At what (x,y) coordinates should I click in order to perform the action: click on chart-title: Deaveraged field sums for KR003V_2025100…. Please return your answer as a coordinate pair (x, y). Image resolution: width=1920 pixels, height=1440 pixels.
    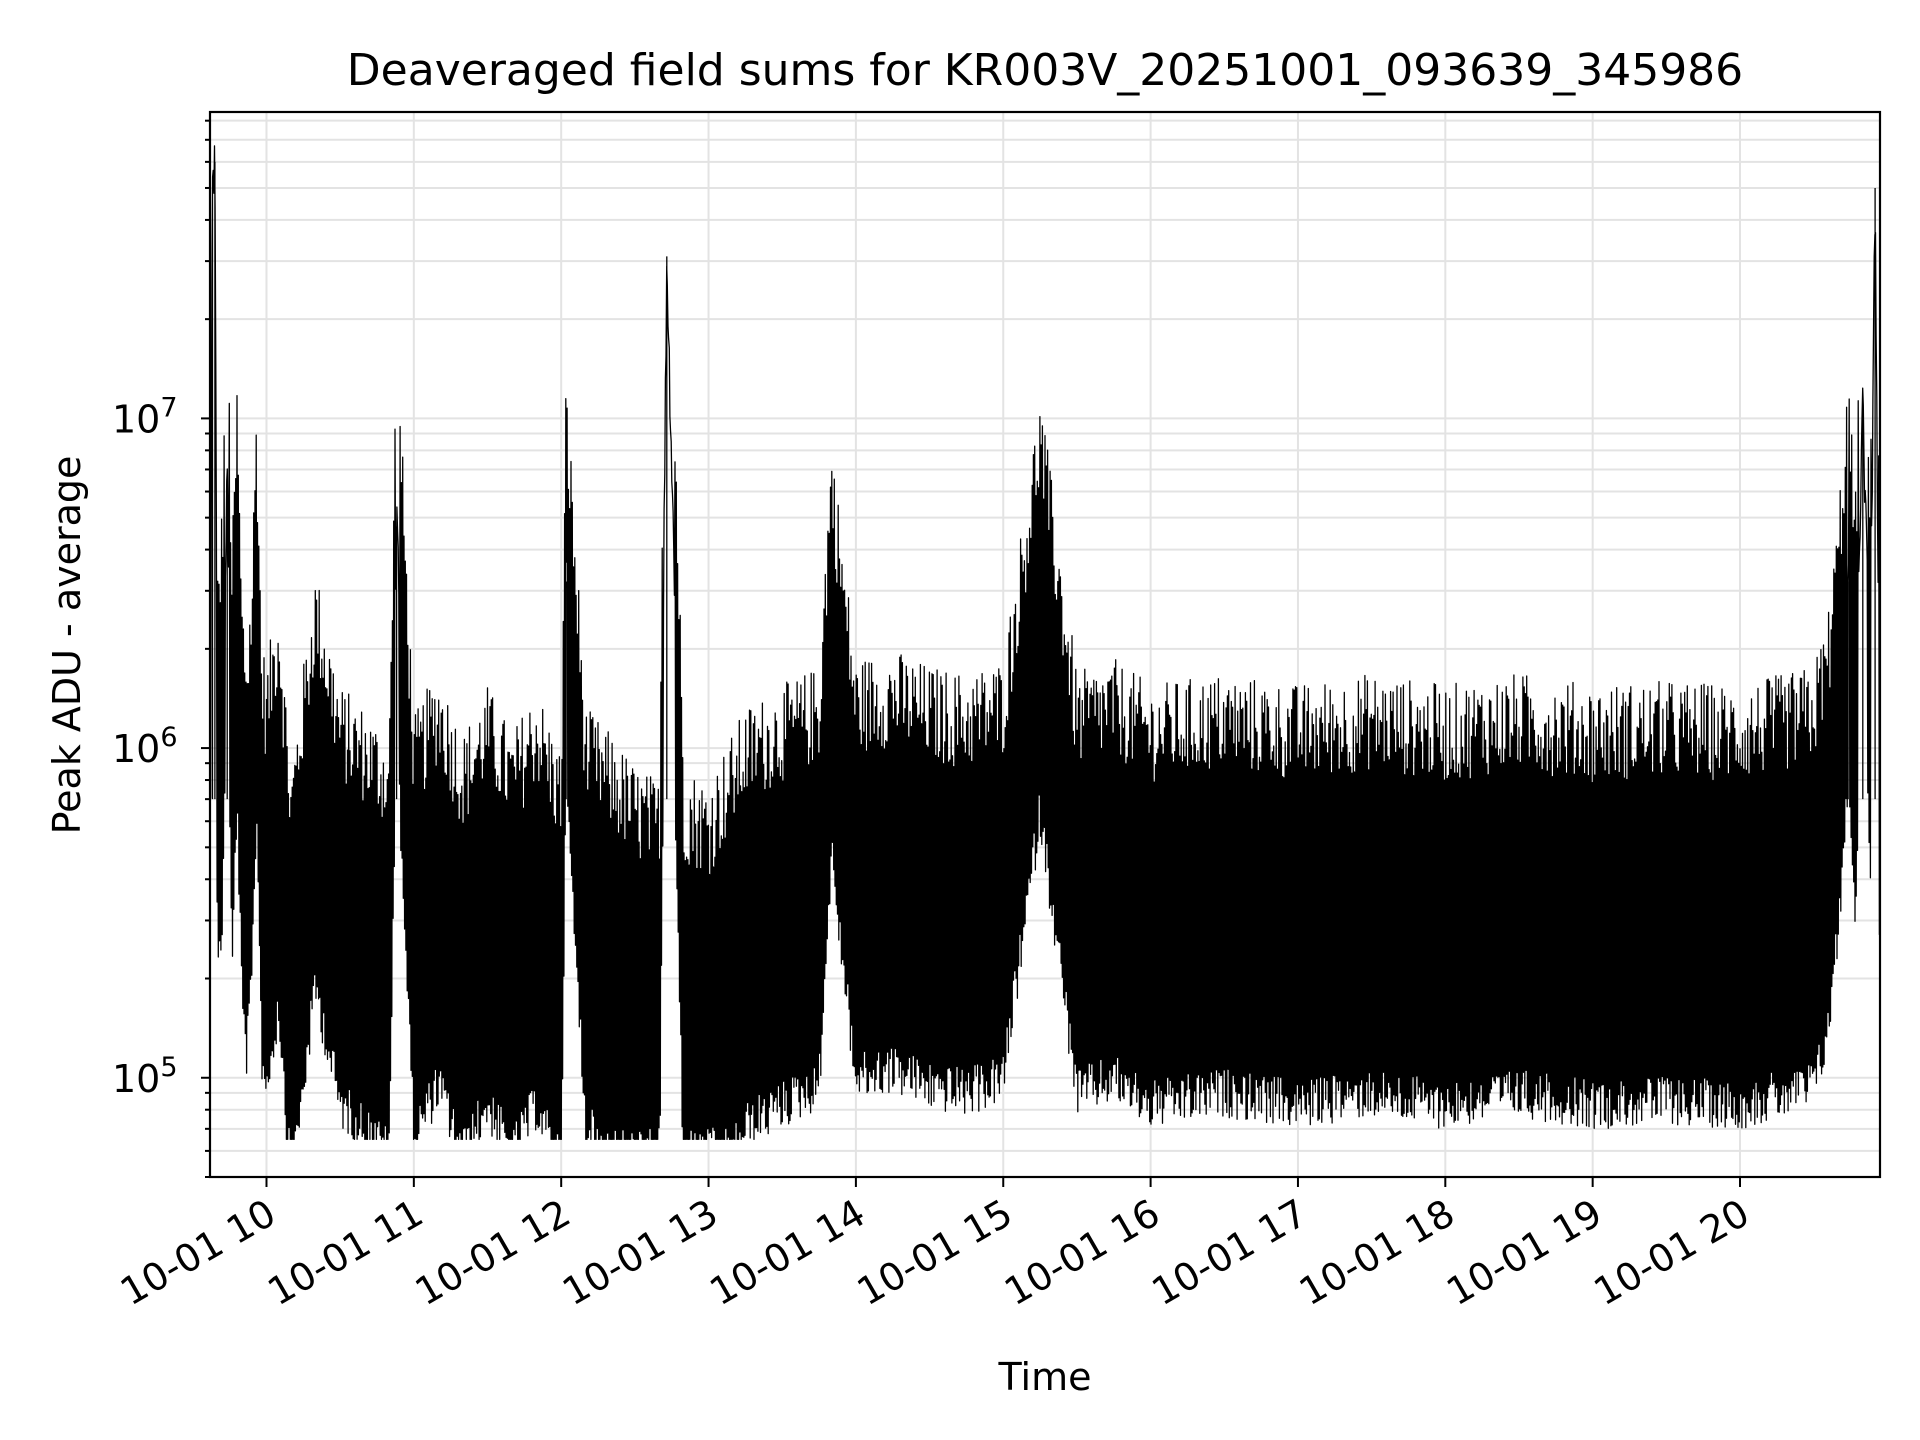
    Looking at the image, I should click on (1045, 70).